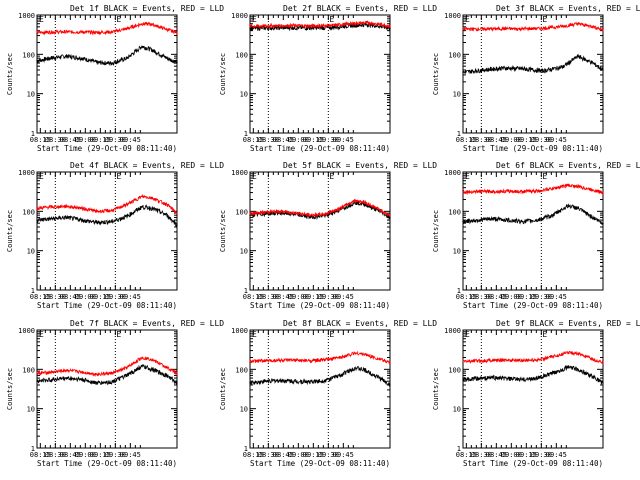 The height and width of the screenshot is (480, 640). I want to click on series-line-events, so click(320, 26).